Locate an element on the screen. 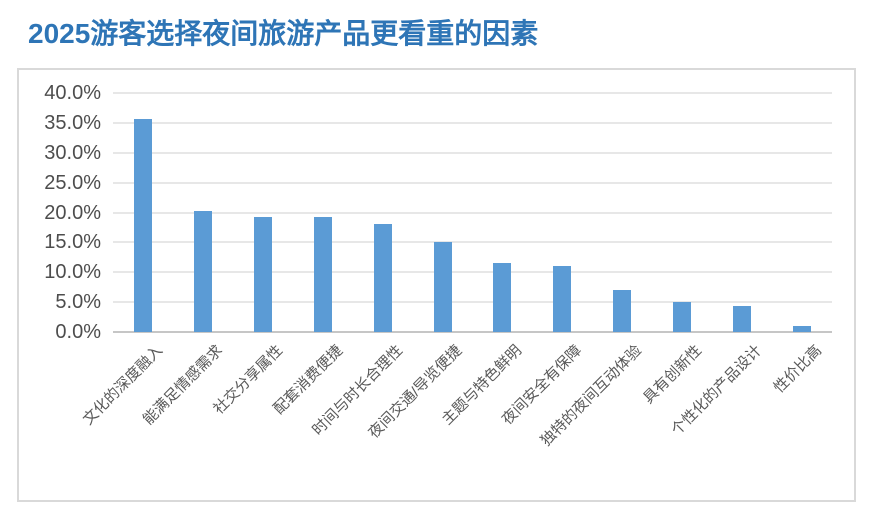  y-tick-label: 15.0% is located at coordinates (72, 242).